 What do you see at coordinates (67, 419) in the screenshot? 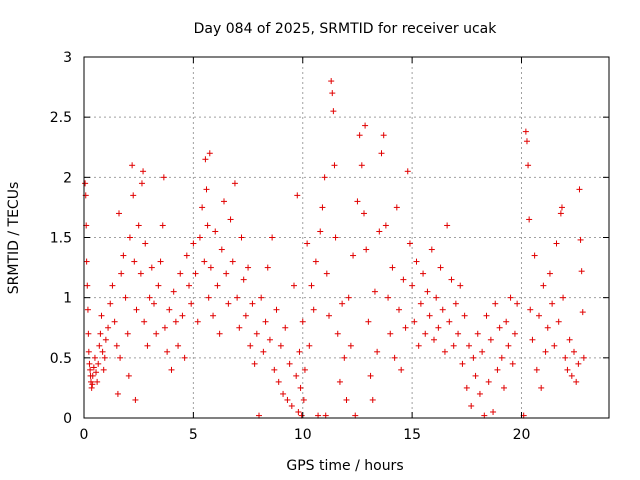
I see `y-tick-label: 0` at bounding box center [67, 419].